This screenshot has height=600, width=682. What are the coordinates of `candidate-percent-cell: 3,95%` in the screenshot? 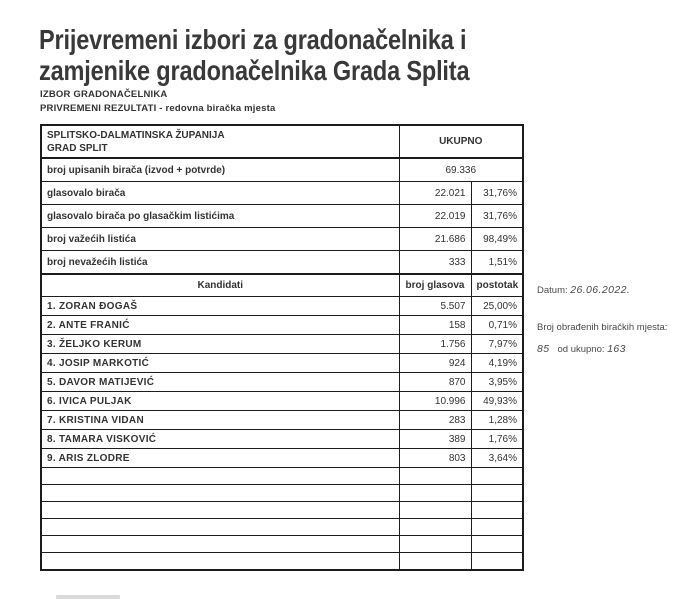 It's located at (497, 382).